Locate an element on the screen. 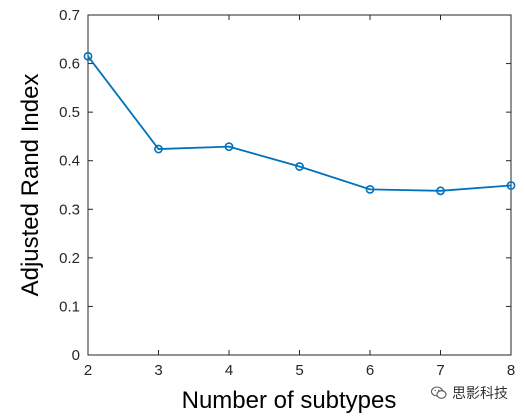 Image resolution: width=525 pixels, height=416 pixels. x-tick-labels: 2 3 4 5 6 7 8 is located at coordinates (299, 370).